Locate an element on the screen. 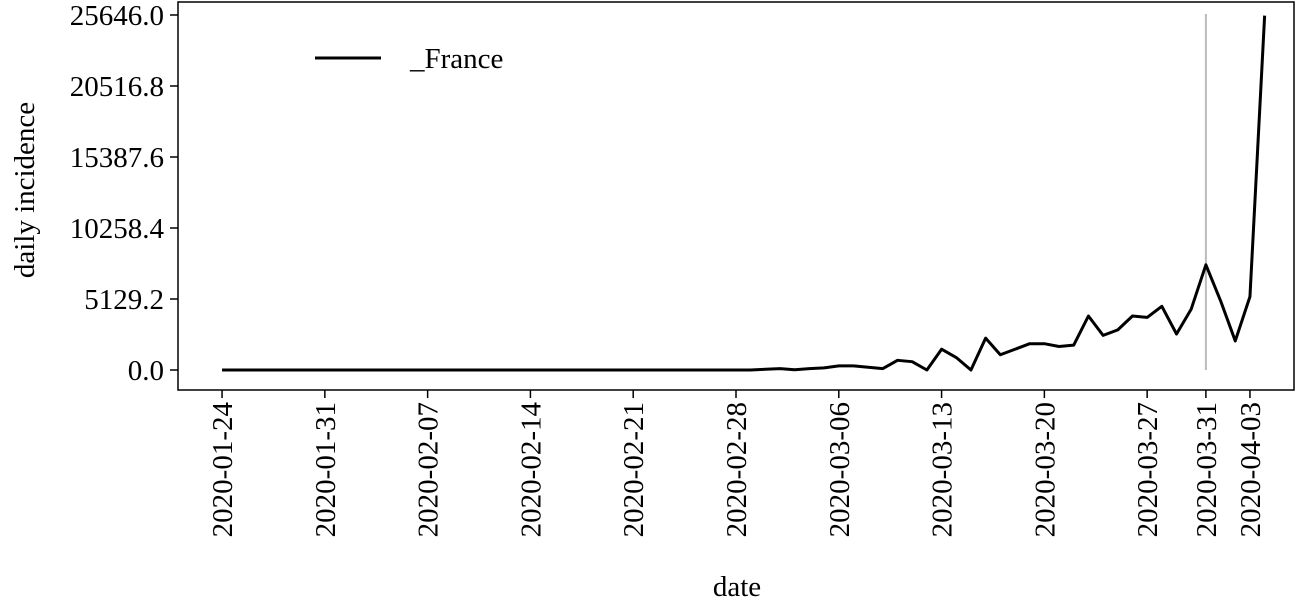 Image resolution: width=1296 pixels, height=600 pixels. legend-label: _France is located at coordinates (456, 59).